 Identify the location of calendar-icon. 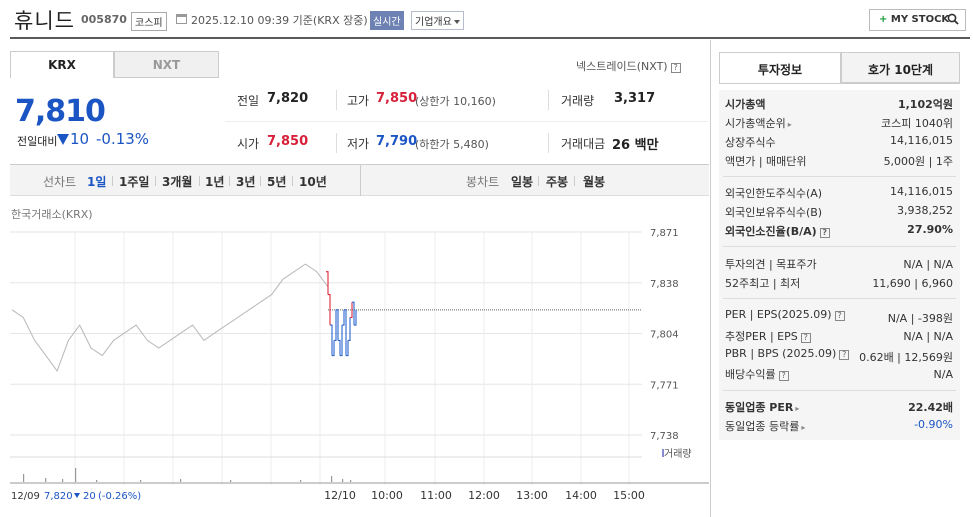
(181, 19).